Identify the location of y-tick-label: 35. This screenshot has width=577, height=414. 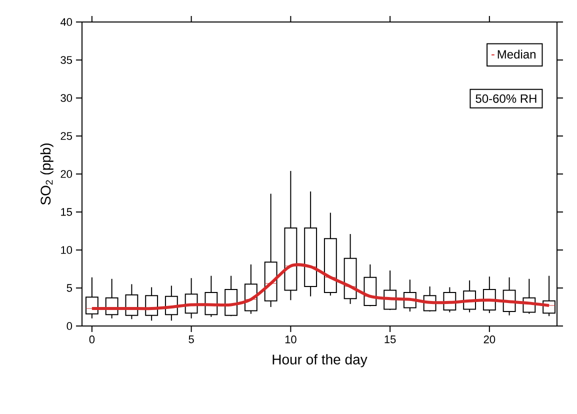
(66, 60).